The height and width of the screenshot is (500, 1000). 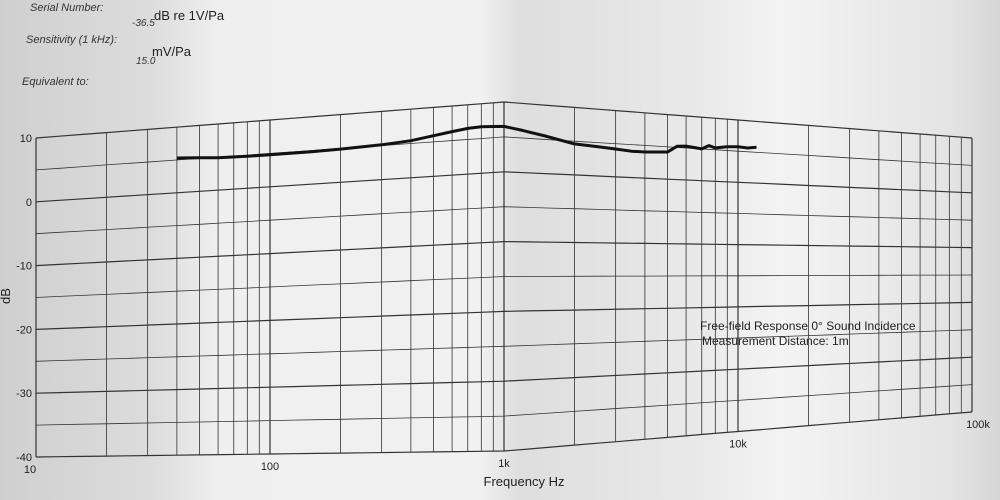 What do you see at coordinates (26, 139) in the screenshot?
I see `y-tick-label: 10` at bounding box center [26, 139].